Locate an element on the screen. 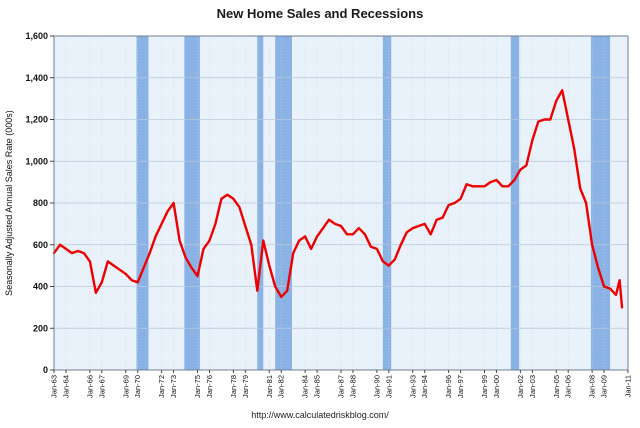 This screenshot has width=640, height=428. y-tick-label-0: 0 is located at coordinates (45, 370).